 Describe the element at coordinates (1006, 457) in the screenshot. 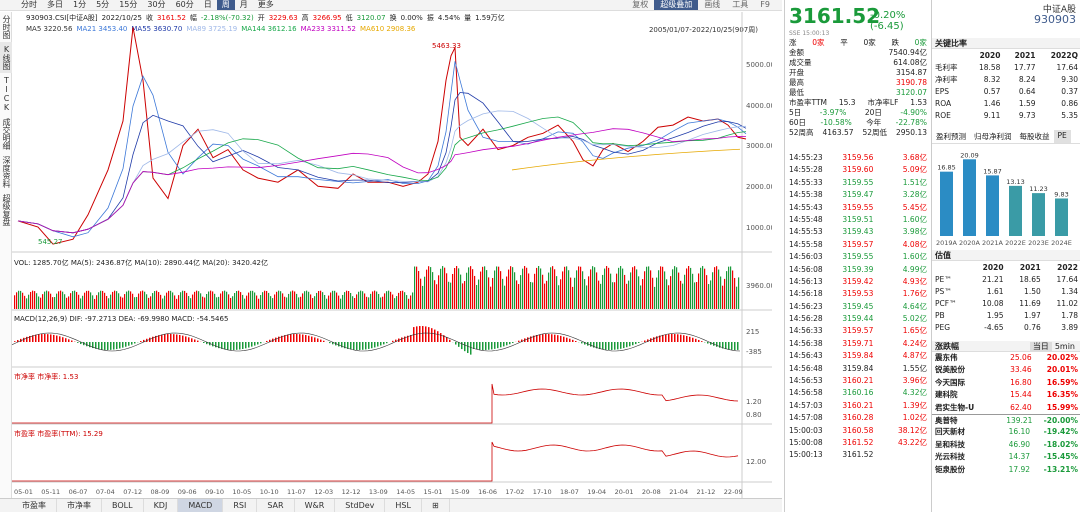

I see `mover-row: 光云科技 14.37 -15.45%` at that location.